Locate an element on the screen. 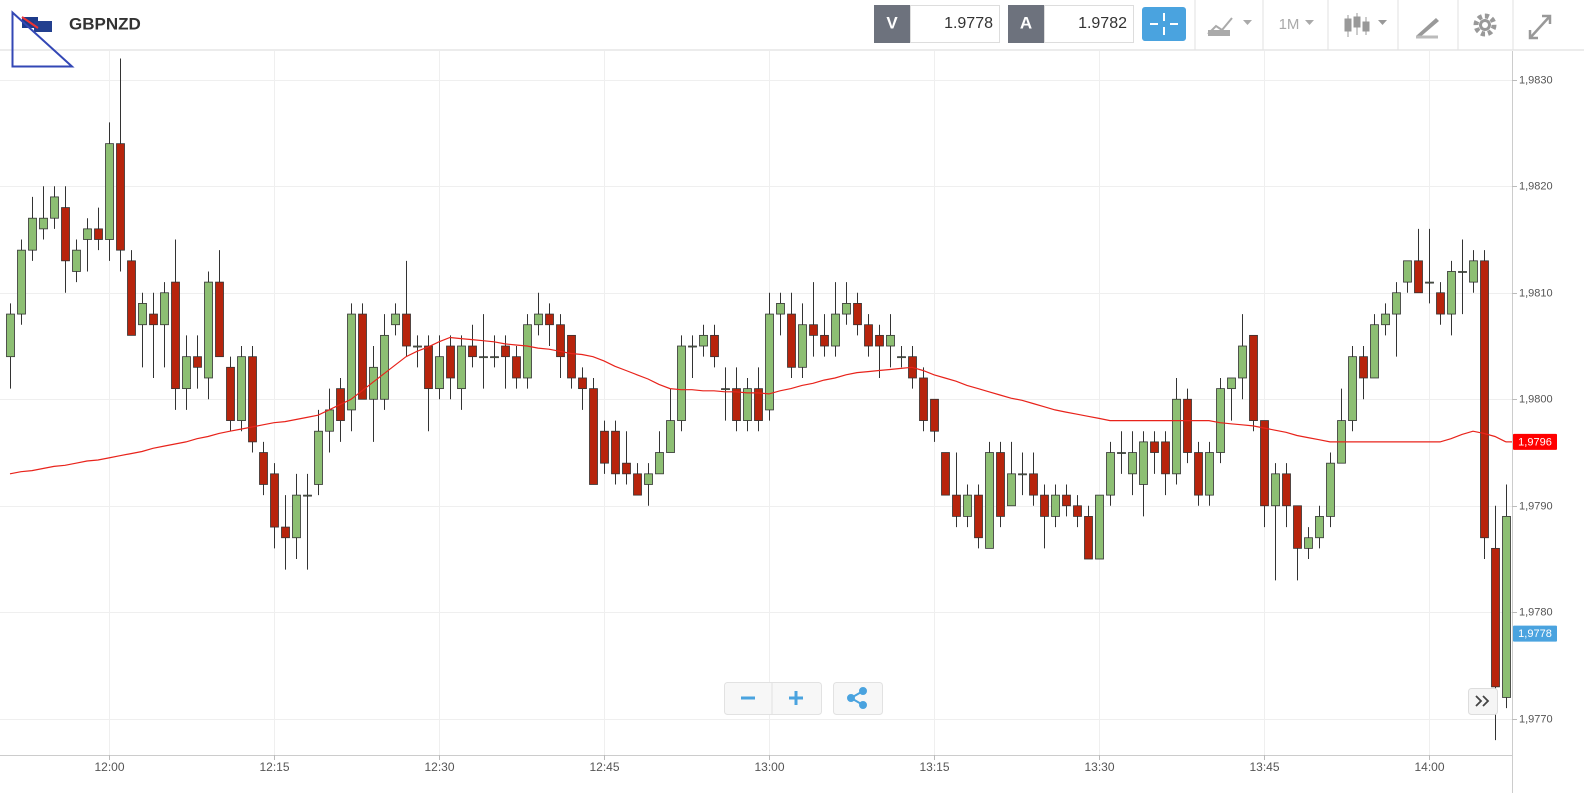  timeframe-button: 1M is located at coordinates (1296, 24).